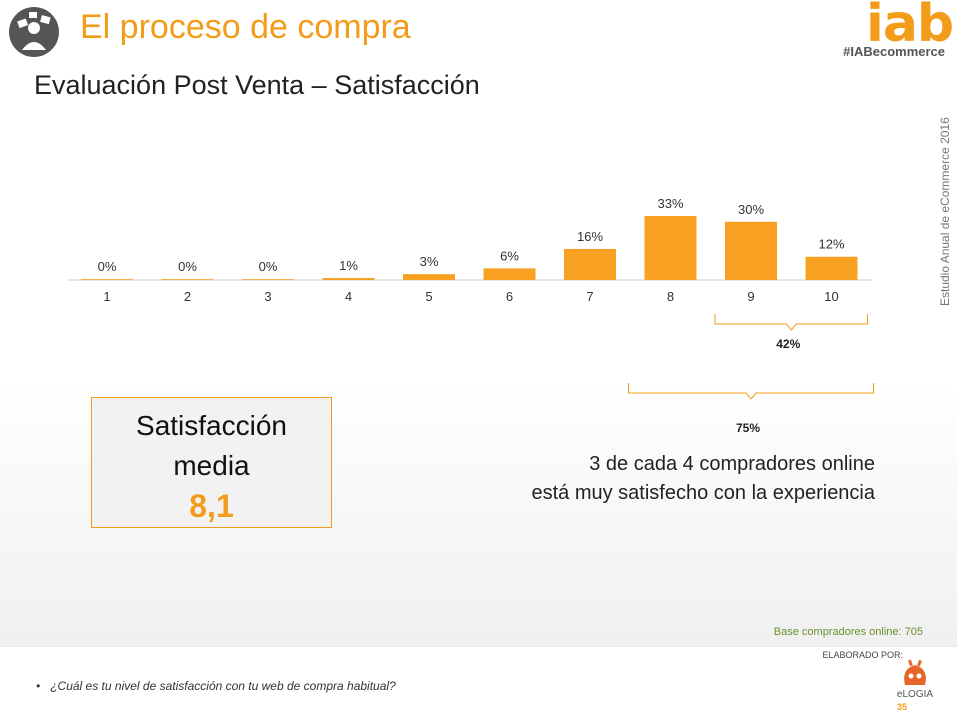 The height and width of the screenshot is (715, 957). I want to click on category-label-3: 3, so click(267, 296).